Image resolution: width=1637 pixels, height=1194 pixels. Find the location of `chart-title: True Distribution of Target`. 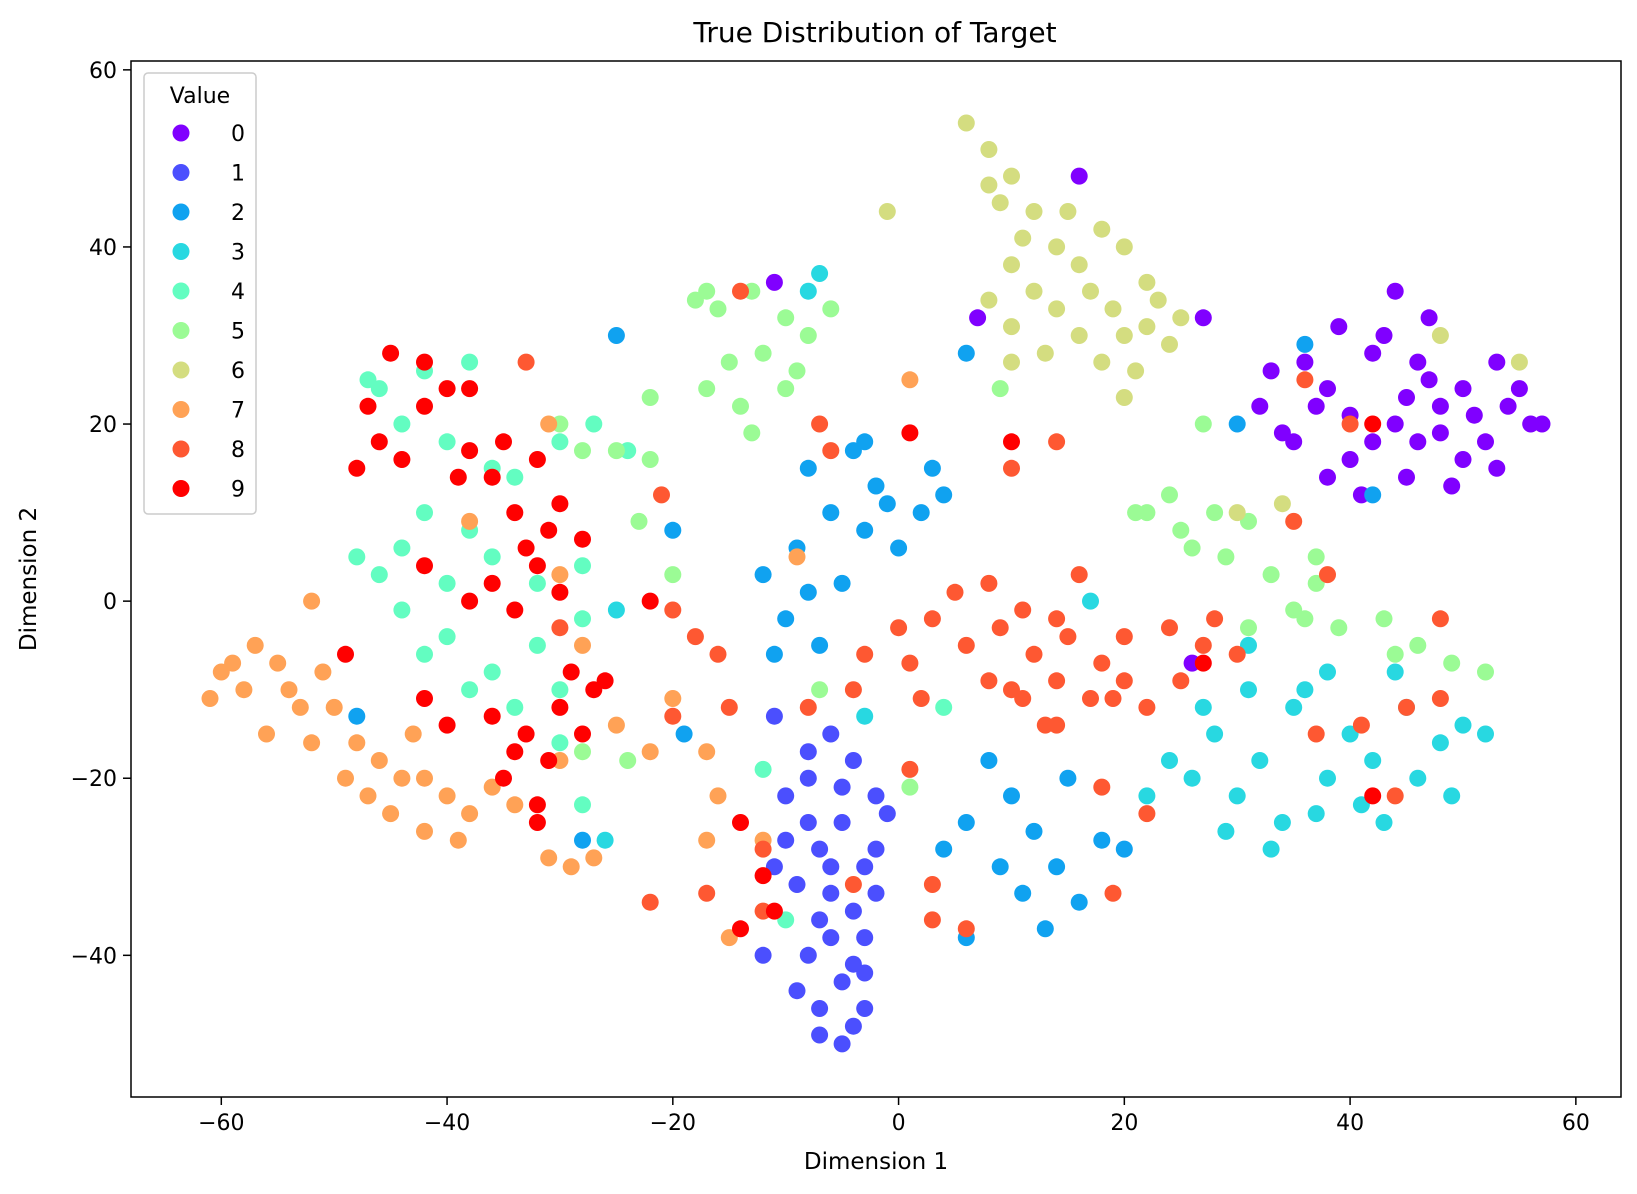

chart-title: True Distribution of Target is located at coordinates (874, 32).